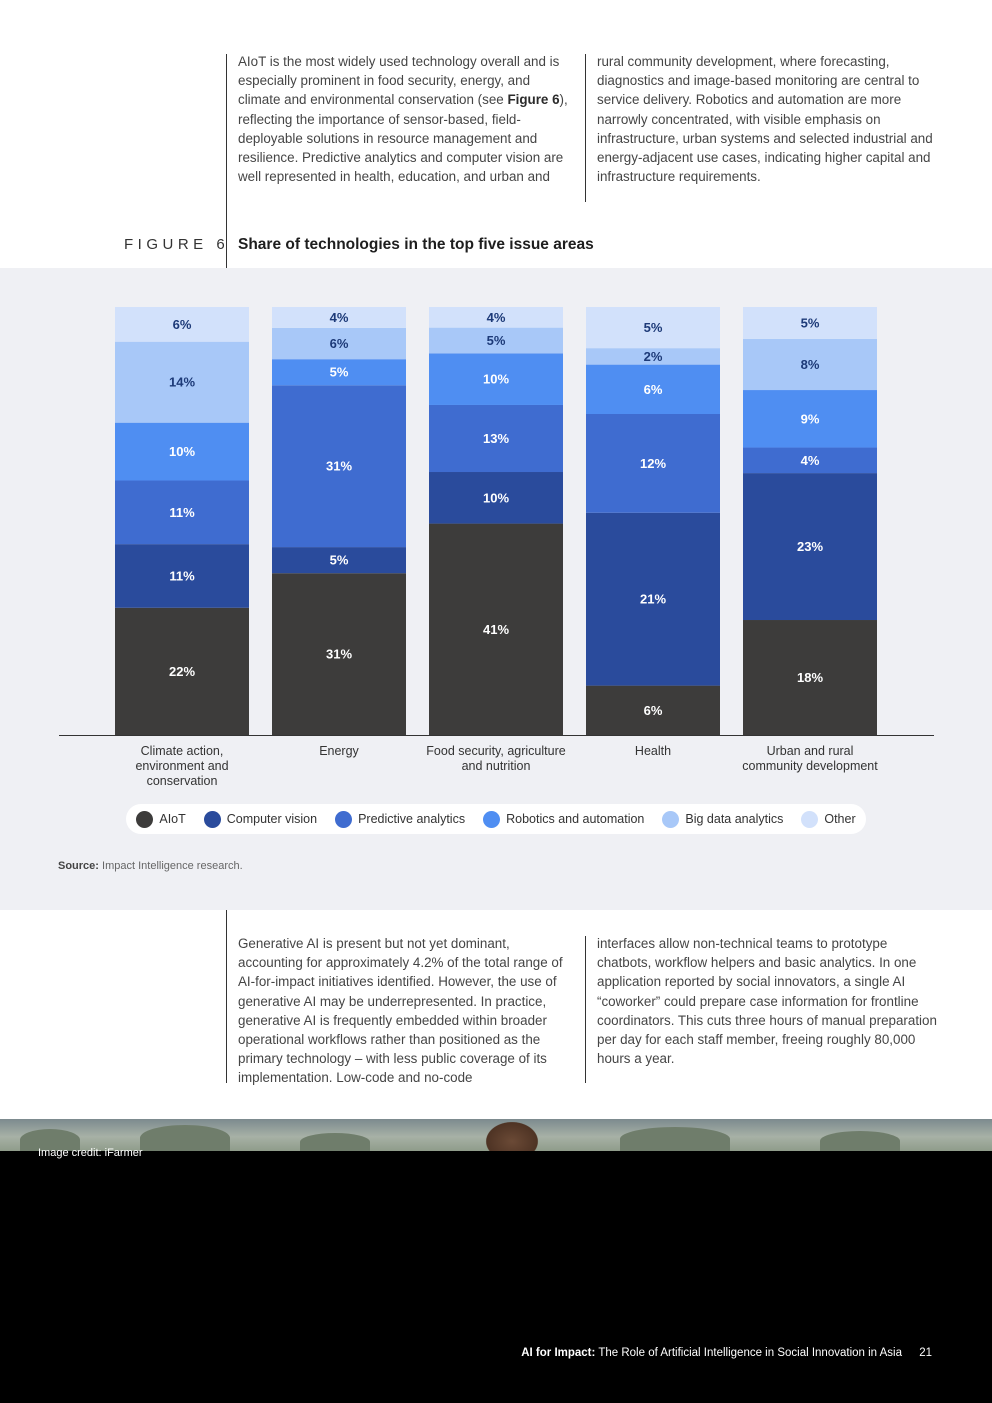 This screenshot has height=1403, width=992. Describe the element at coordinates (177, 244) in the screenshot. I see `figure-label: FIGURE 6` at that location.